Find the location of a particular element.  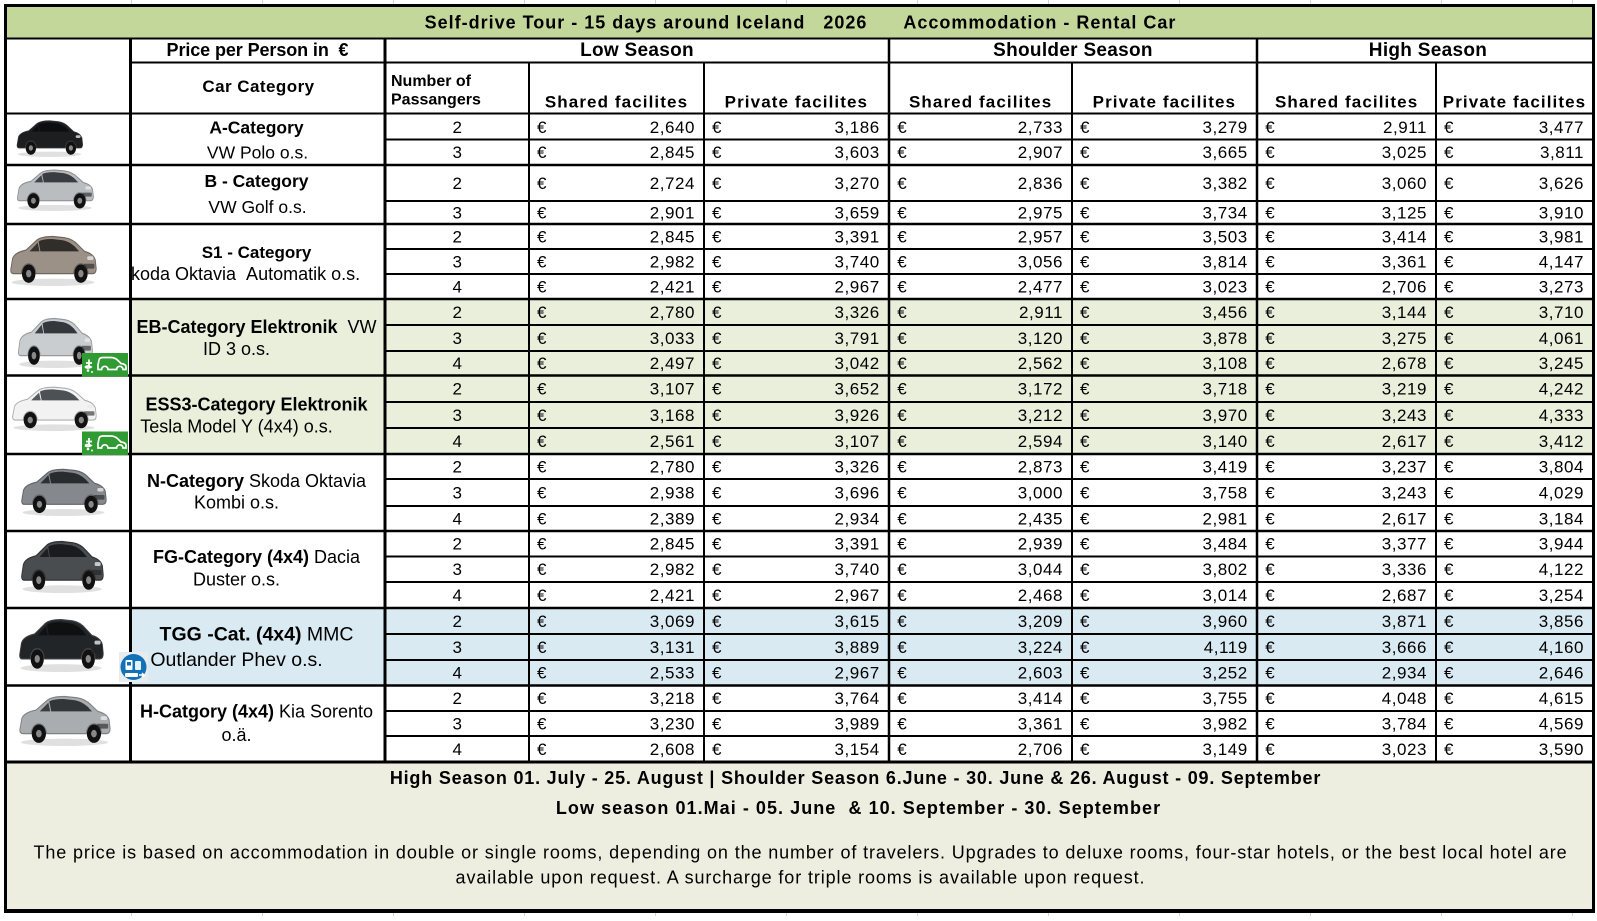

svg-text: 3,740 is located at coordinates (856, 569).